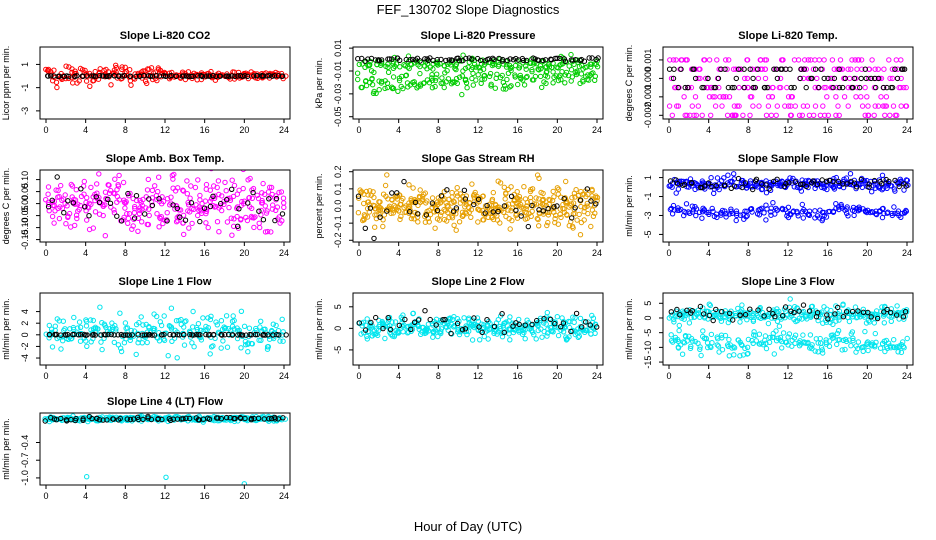 The height and width of the screenshot is (540, 936). I want to click on x-tick-label: 0, so click(358, 376).